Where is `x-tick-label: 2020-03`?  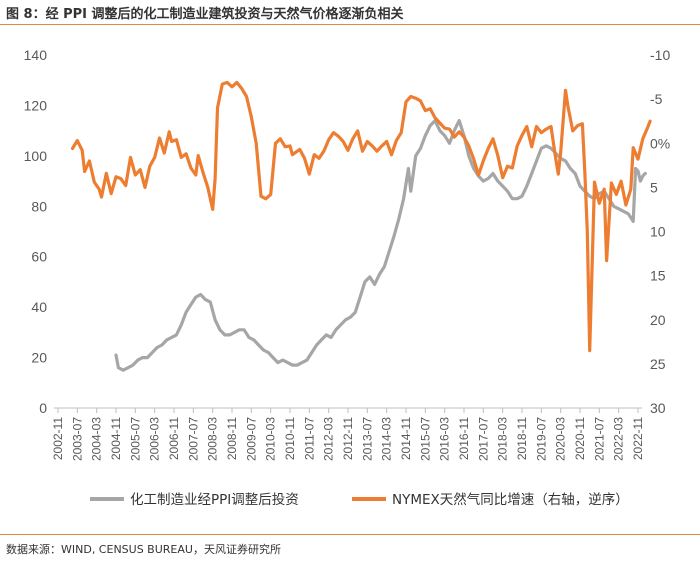
x-tick-label: 2020-03 is located at coordinates (561, 439).